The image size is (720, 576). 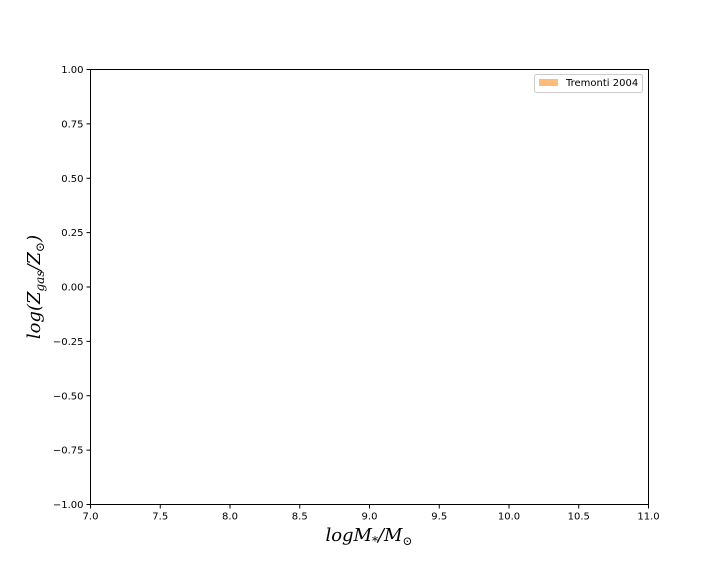 I want to click on x-tick-label: 9.5, so click(x=439, y=517).